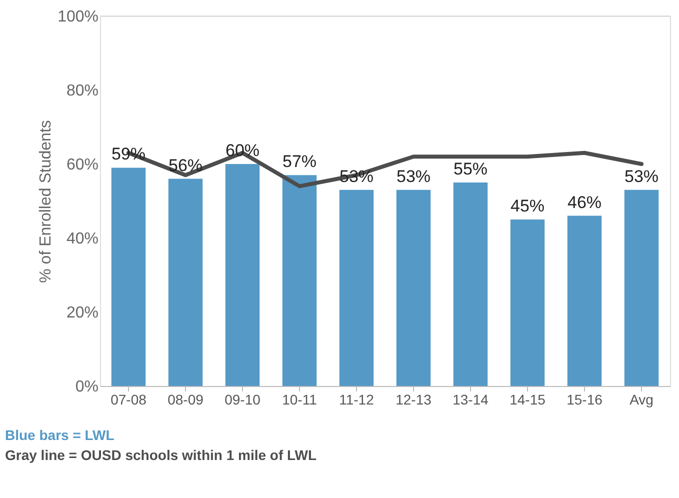  I want to click on text: Gray line = OUSD schools within 1 mile of LWL, so click(161, 455).